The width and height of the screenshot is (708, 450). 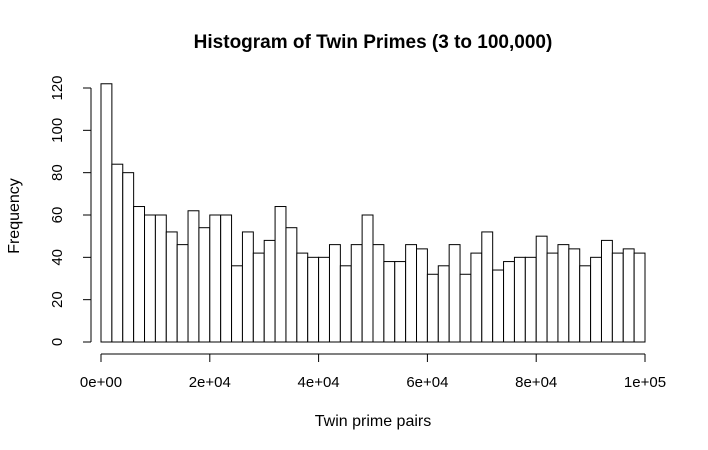 I want to click on y-tick-label: 80, so click(x=57, y=172).